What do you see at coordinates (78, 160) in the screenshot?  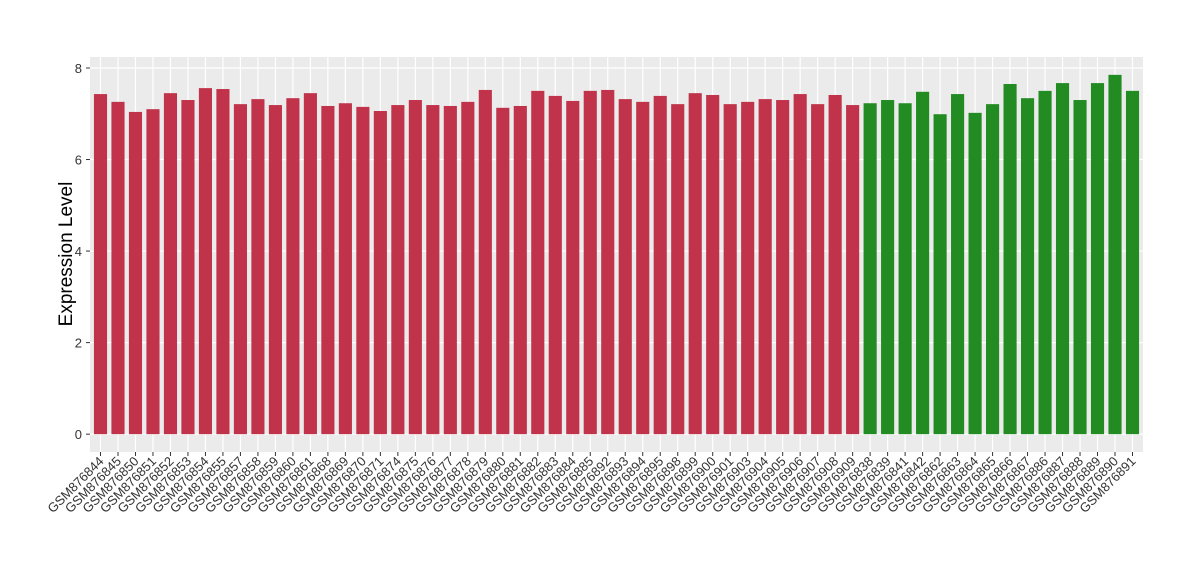 I see `y-tick-label: 6` at bounding box center [78, 160].